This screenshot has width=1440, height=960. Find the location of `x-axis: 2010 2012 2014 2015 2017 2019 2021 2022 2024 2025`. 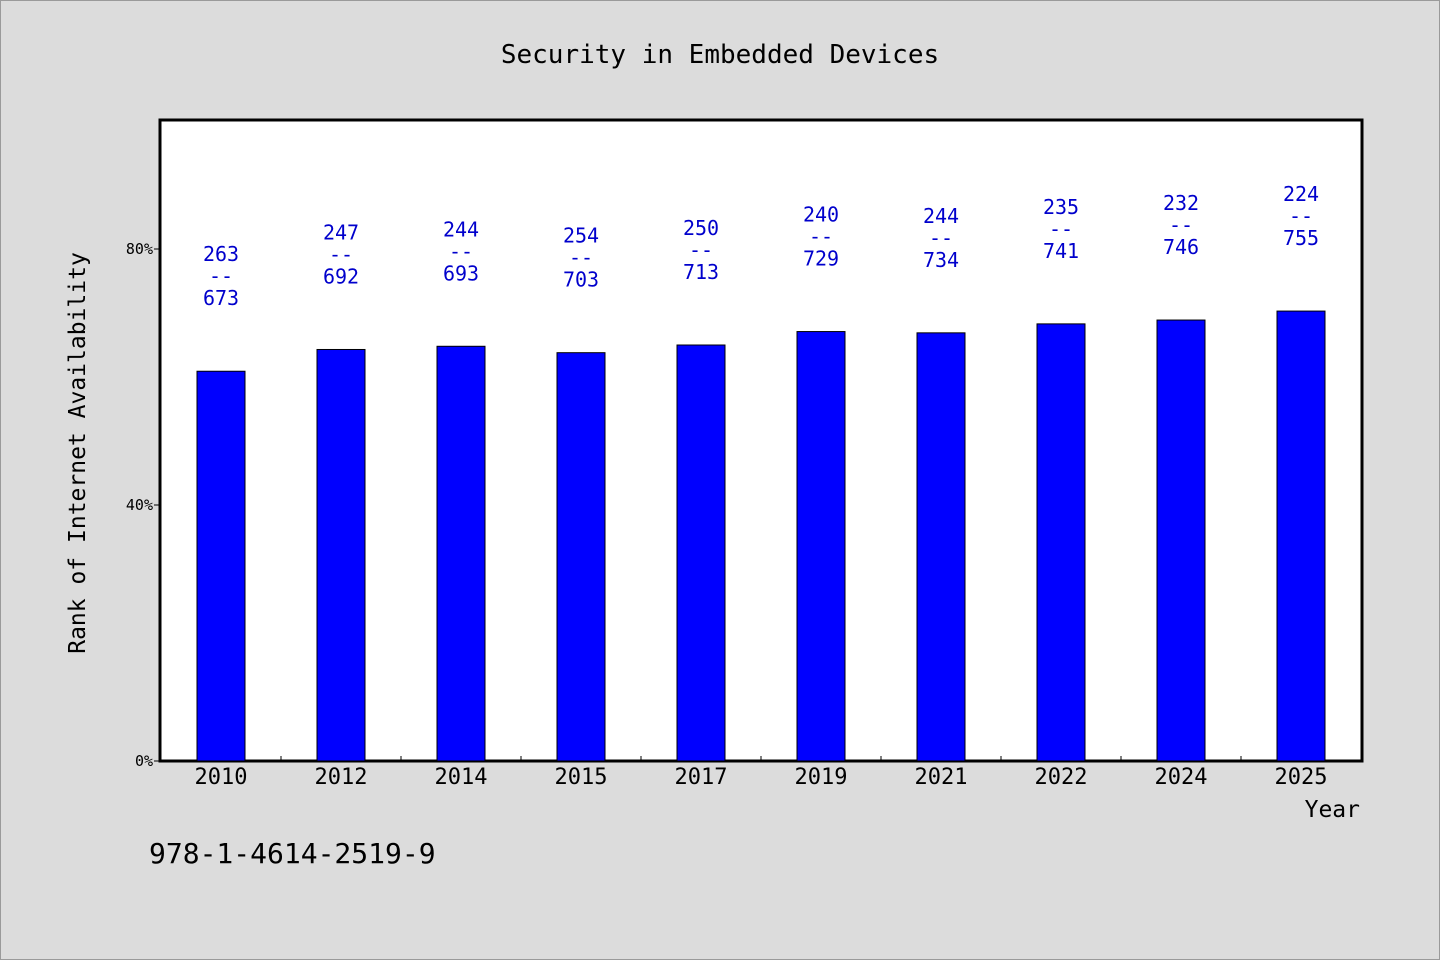

x-axis: 2010 2012 2014 2015 2017 2019 2021 2022 2024 2025 is located at coordinates (761, 773).